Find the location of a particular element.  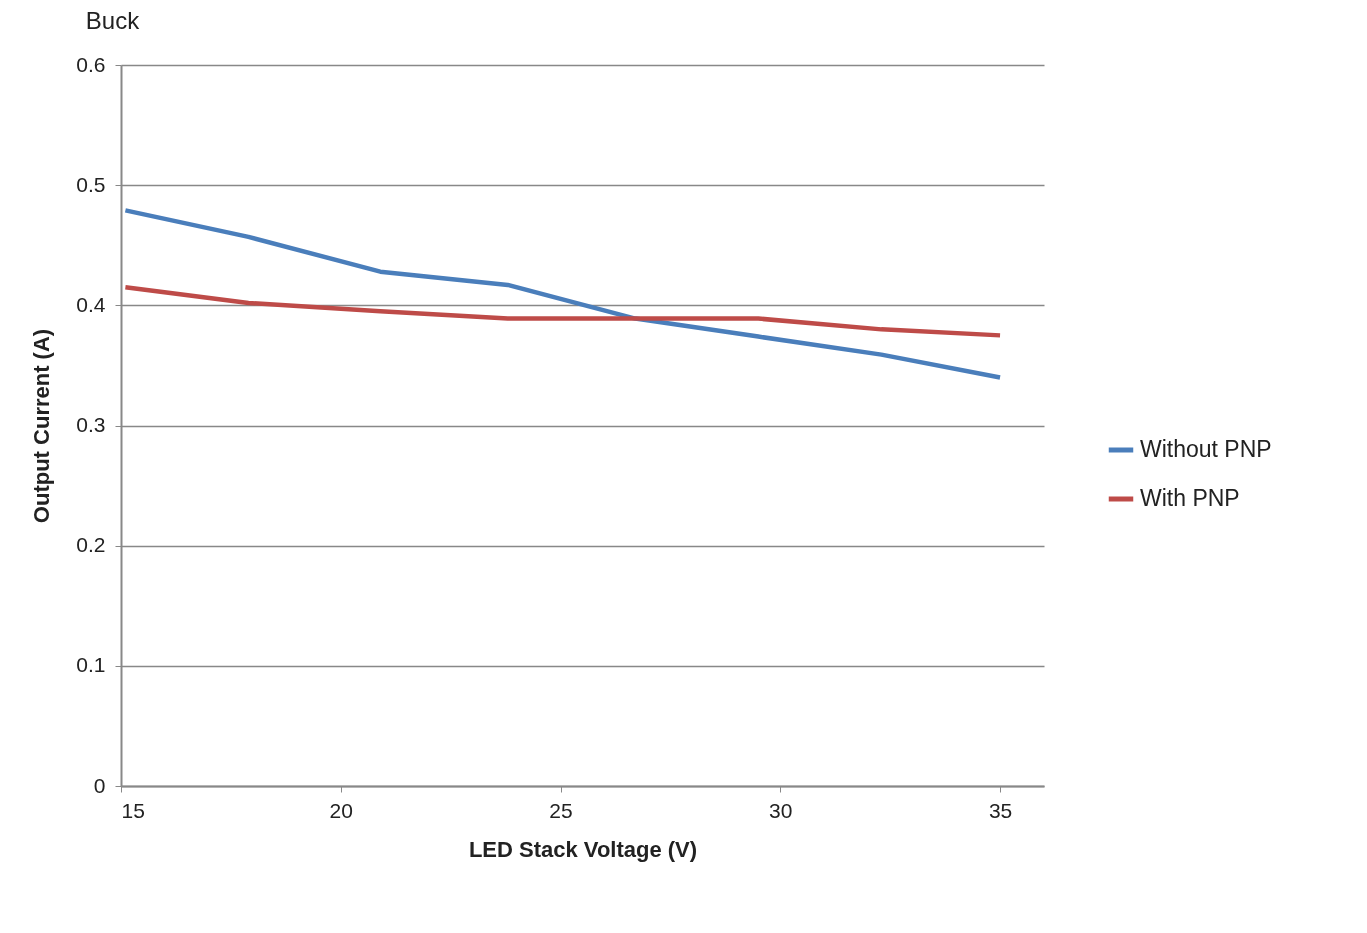

y-axis-title: Output Current (A) is located at coordinates (42, 426).